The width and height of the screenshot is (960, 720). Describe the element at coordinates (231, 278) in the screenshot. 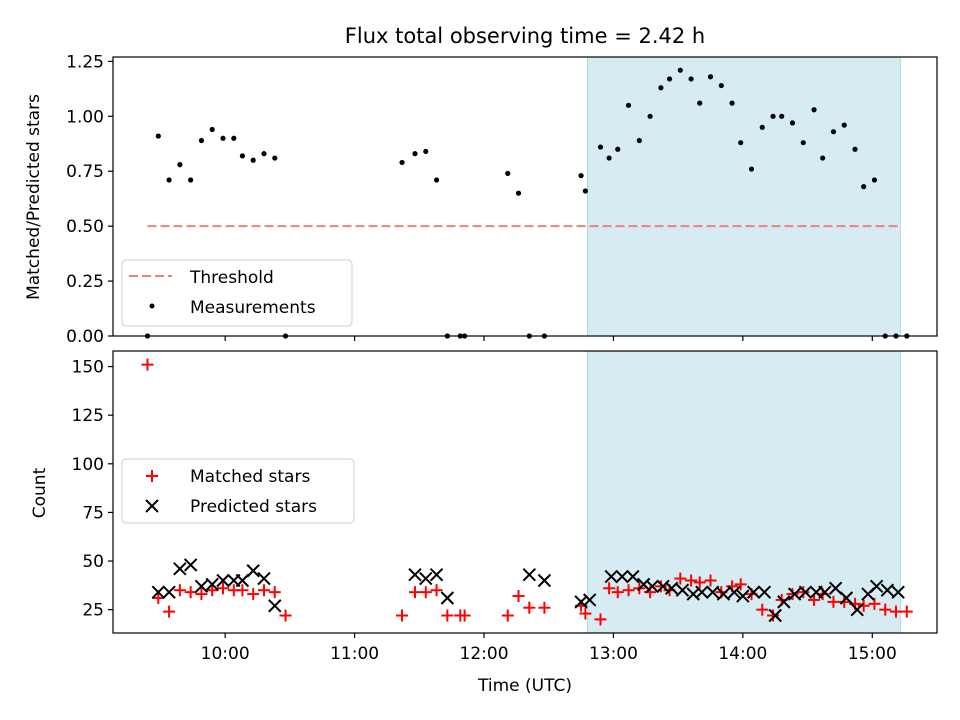

I see `legend-threshold-label: Threshold` at that location.